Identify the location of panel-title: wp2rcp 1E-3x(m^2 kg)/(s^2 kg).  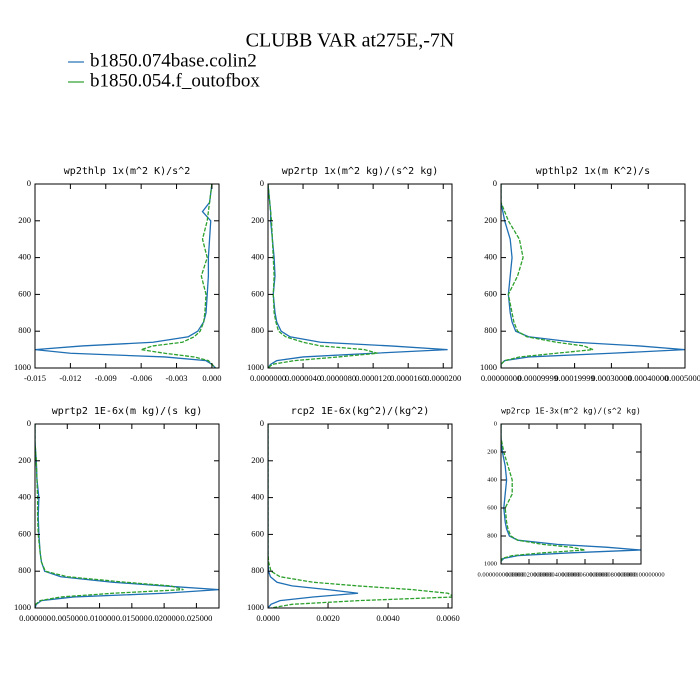
(571, 411).